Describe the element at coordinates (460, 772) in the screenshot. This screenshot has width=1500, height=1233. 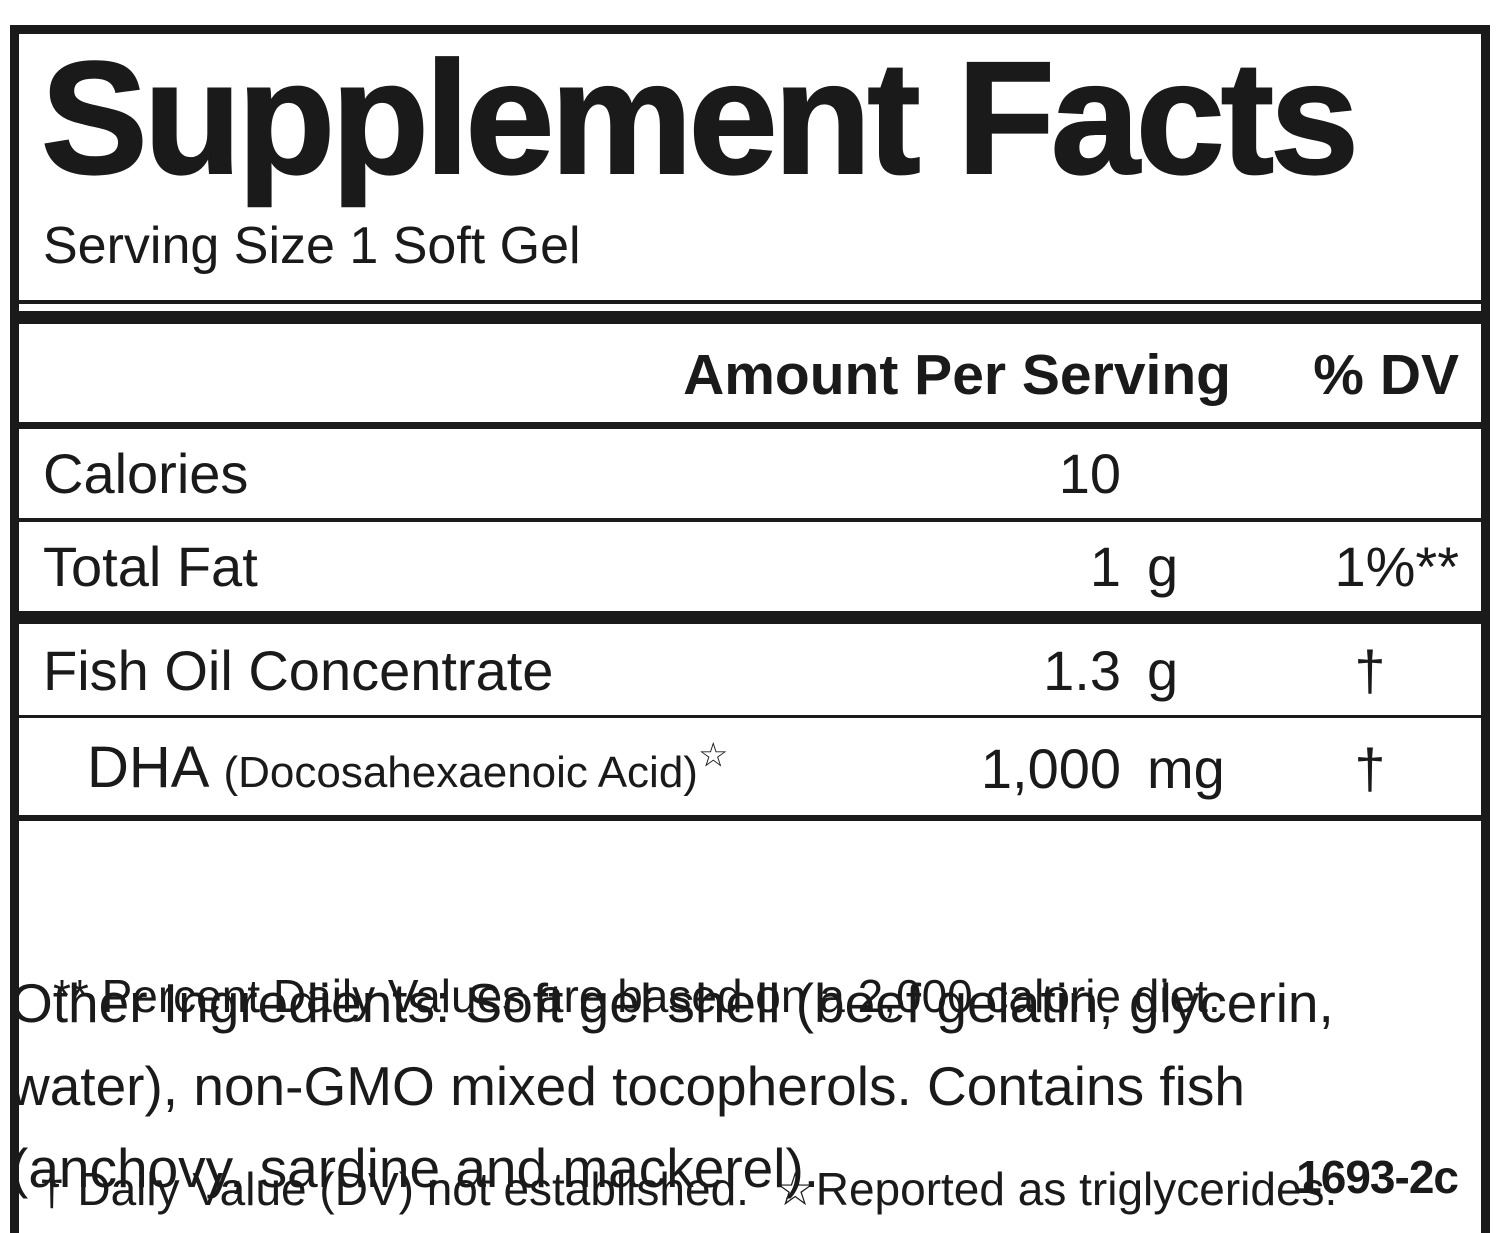
I see `dha-chemical-name: (Docosahexaenoic Acid)` at that location.